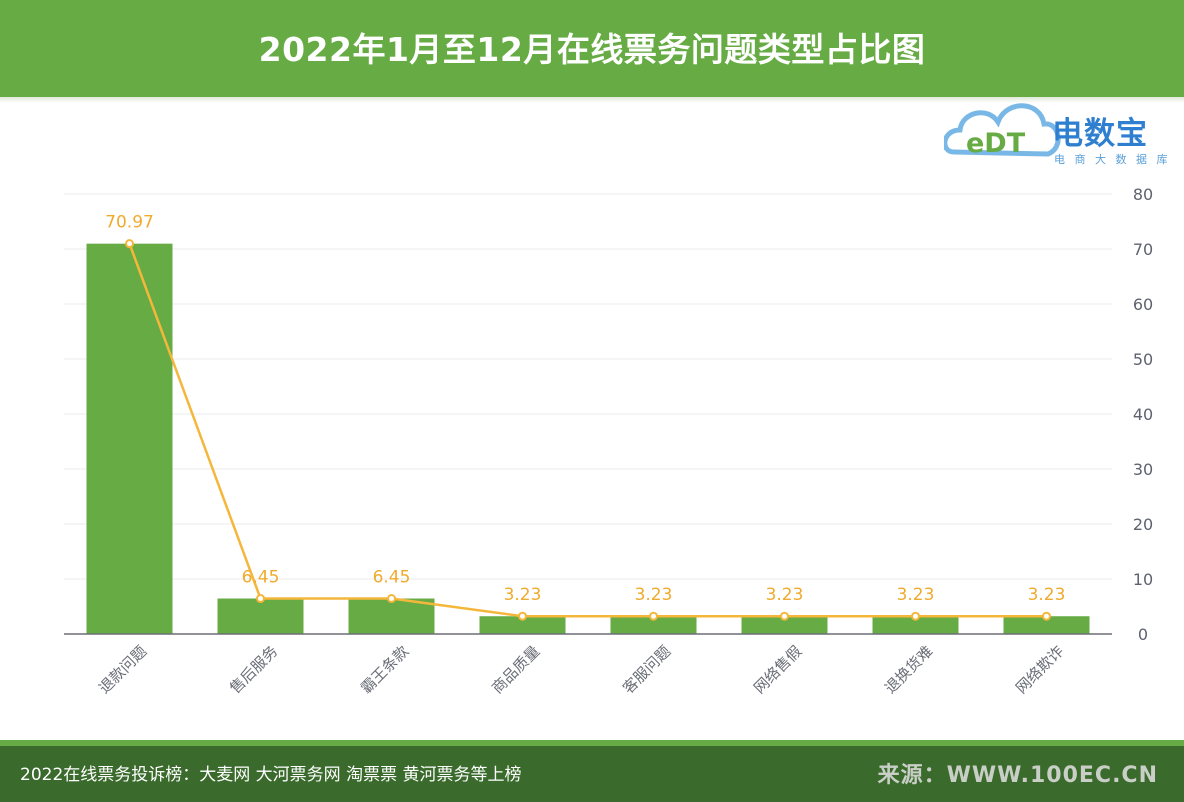 The height and width of the screenshot is (802, 1184). Describe the element at coordinates (1143, 194) in the screenshot. I see `y-tick-label: 80` at that location.